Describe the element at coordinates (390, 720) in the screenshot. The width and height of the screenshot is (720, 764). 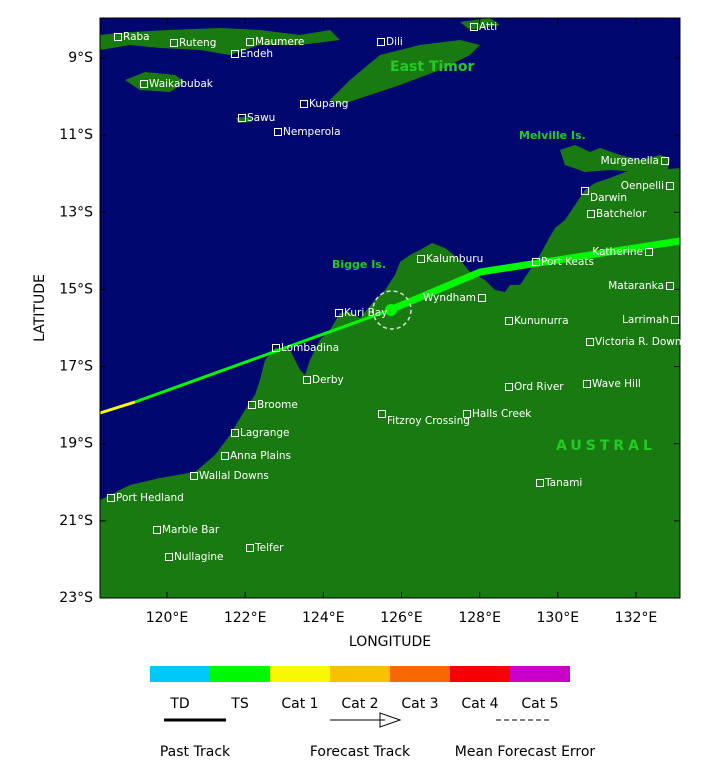
I see `forecast-arrow` at that location.